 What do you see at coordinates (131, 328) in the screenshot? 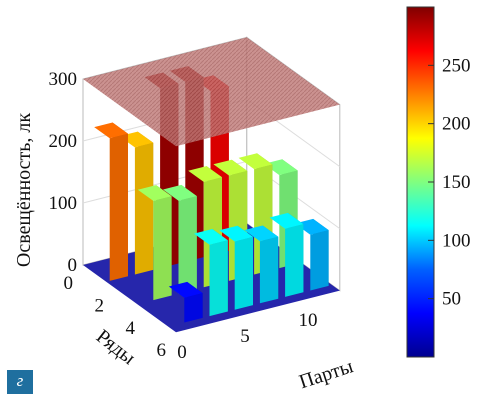
I see `y-tick-label: 4` at bounding box center [131, 328].